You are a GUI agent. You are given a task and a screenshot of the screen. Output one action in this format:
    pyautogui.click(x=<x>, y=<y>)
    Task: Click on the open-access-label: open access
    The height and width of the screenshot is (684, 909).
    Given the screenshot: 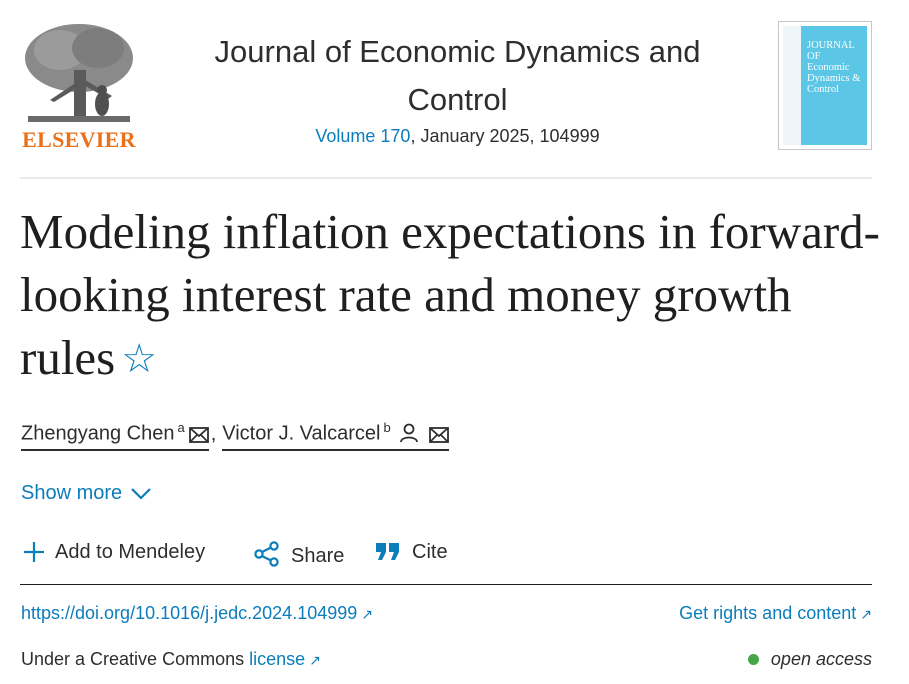 What is the action you would take?
    pyautogui.click(x=821, y=659)
    